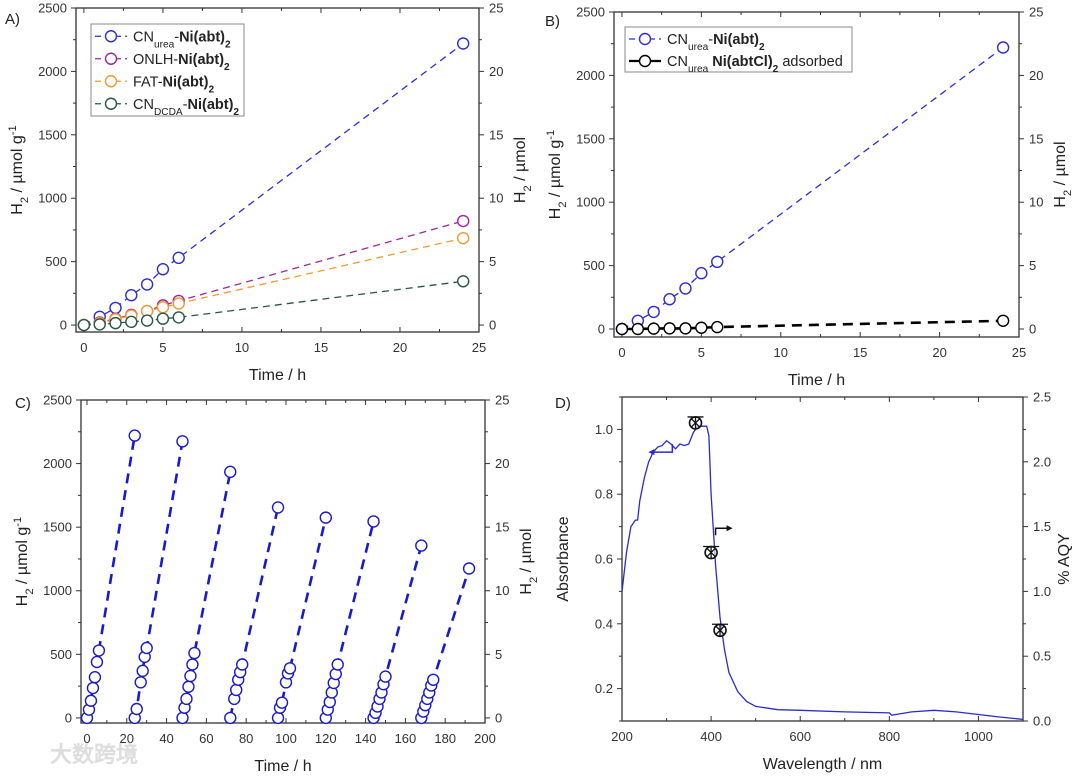 The height and width of the screenshot is (776, 1080). What do you see at coordinates (1042, 526) in the screenshot?
I see `y2-tick-label: 1.5` at bounding box center [1042, 526].